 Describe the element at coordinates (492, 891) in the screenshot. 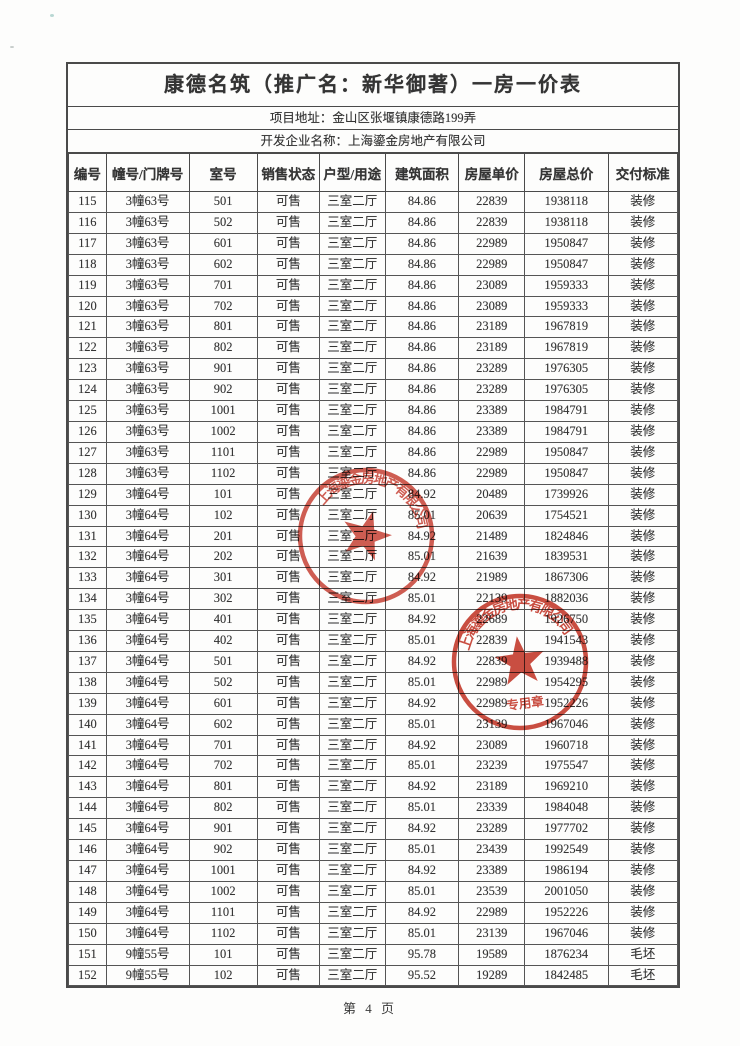

I see `table-cell: 23539` at that location.